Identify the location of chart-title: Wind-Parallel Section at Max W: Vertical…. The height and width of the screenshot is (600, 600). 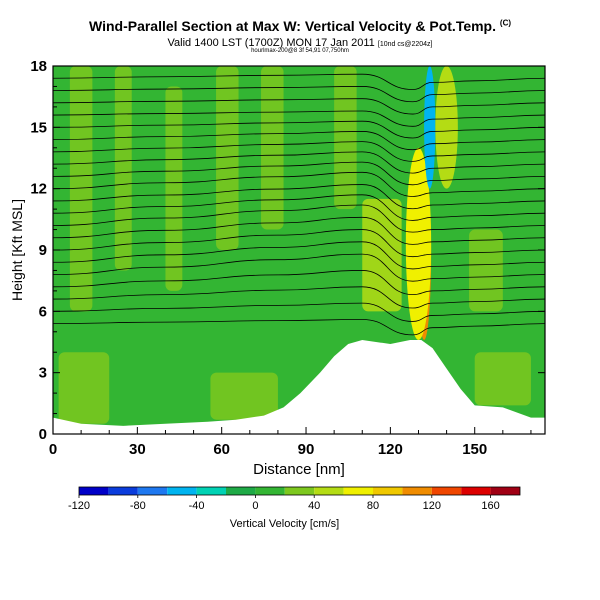
(300, 26).